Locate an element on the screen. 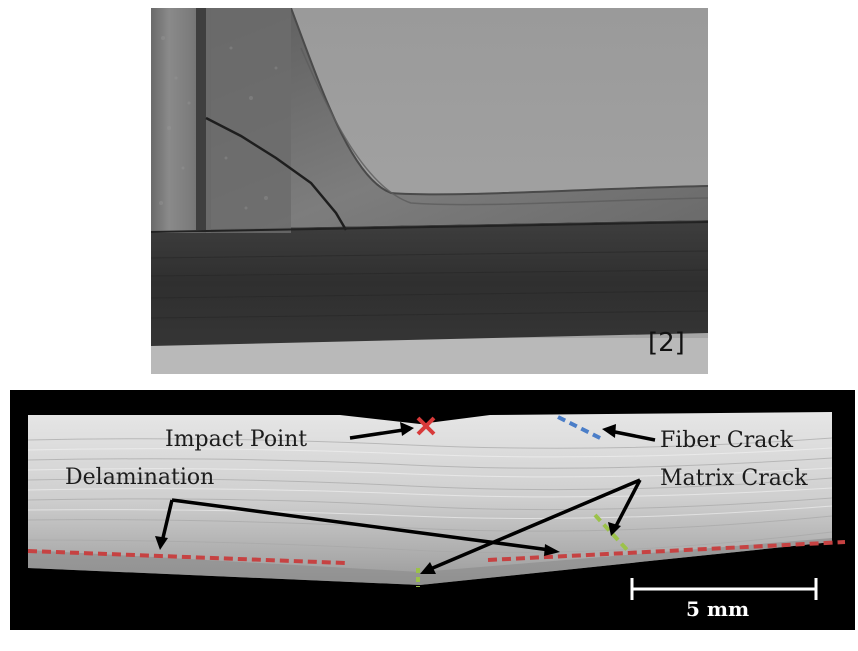 Image resolution: width=858 pixels, height=651 pixels. matrix-crack-arrow-right is located at coordinates (627, 504).